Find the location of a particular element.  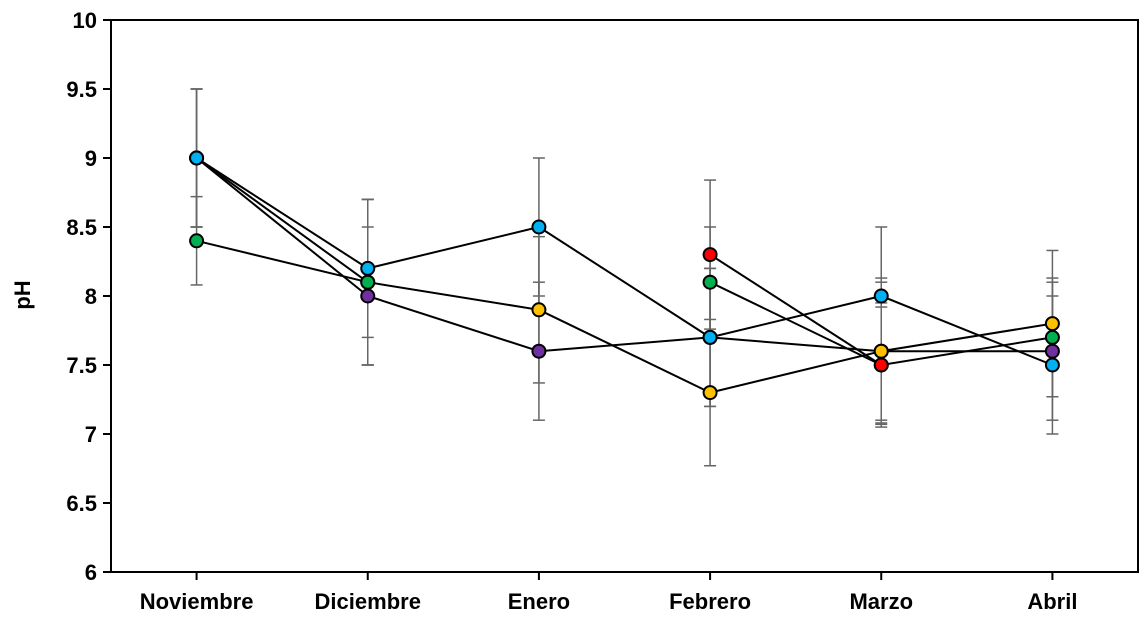

x-axis-ticks: Noviembre Diciembre Enero Febrero Marzo Abril is located at coordinates (608, 593).